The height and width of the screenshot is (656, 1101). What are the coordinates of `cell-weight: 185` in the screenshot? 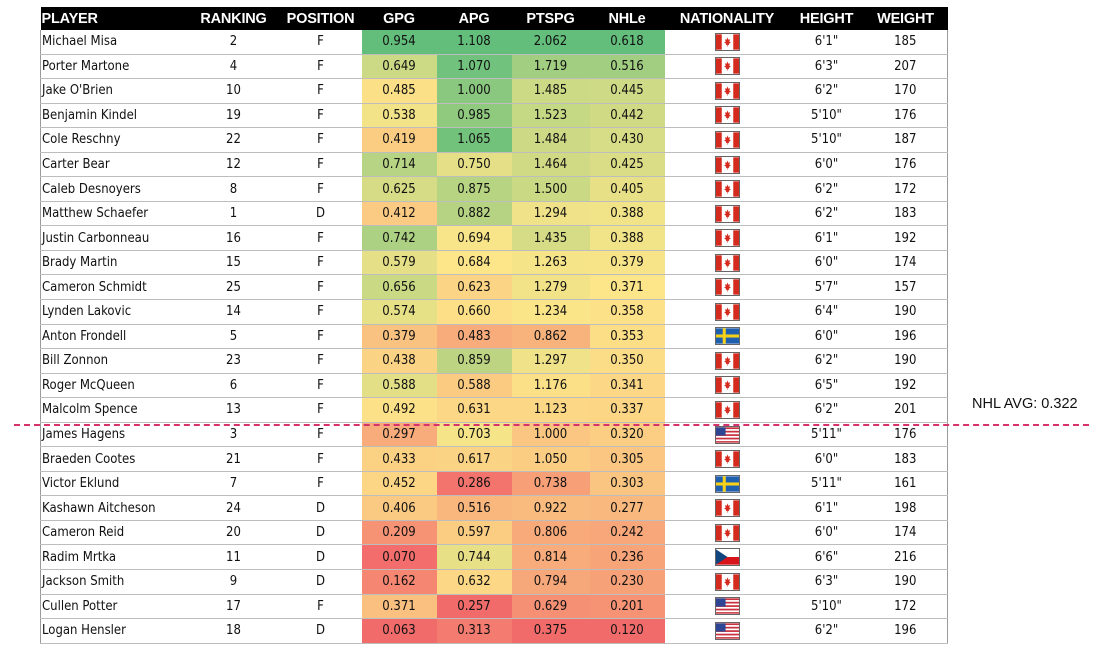 It's located at (905, 42).